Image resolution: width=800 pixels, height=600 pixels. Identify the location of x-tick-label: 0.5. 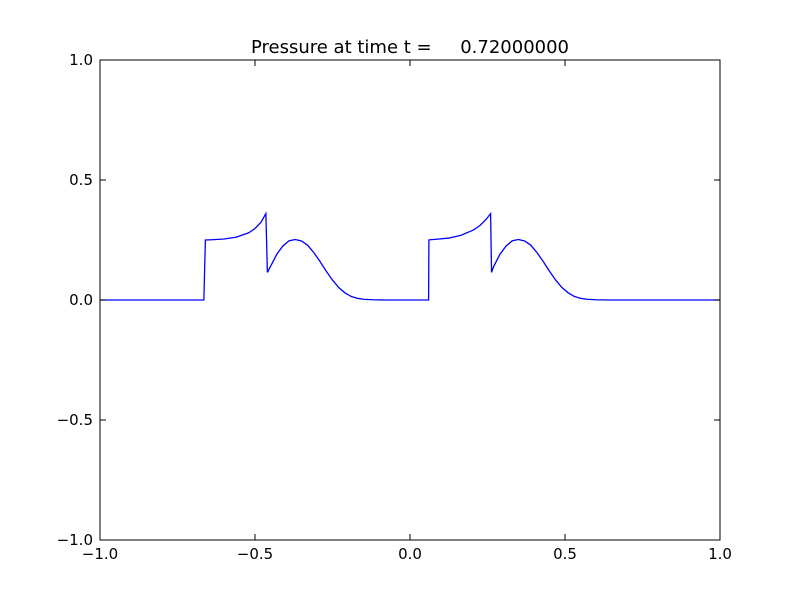
(565, 554).